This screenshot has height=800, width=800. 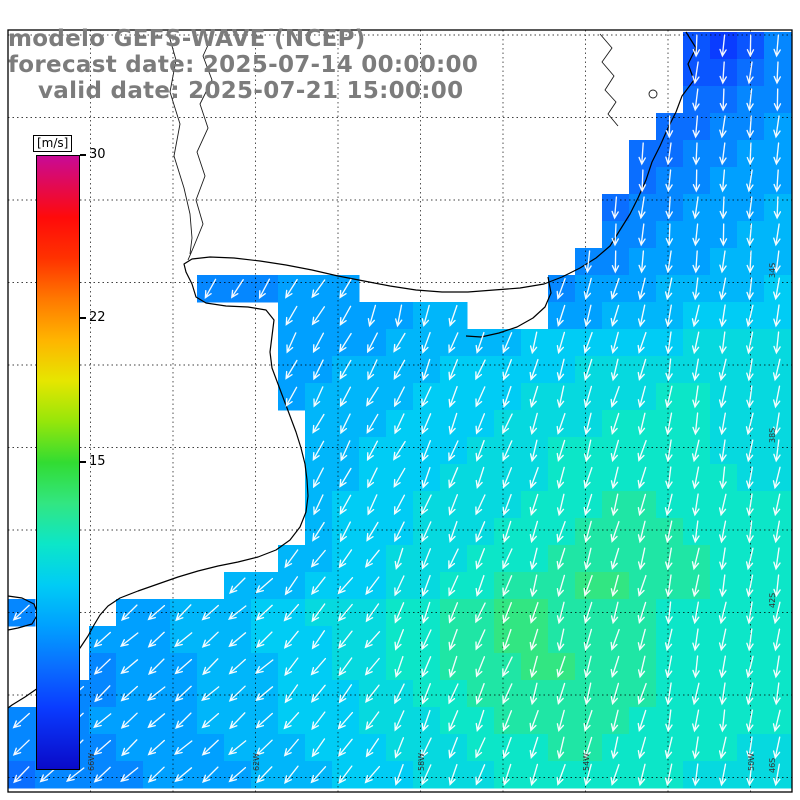 What do you see at coordinates (772, 435) in the screenshot?
I see `svg-text: 38S` at bounding box center [772, 435].